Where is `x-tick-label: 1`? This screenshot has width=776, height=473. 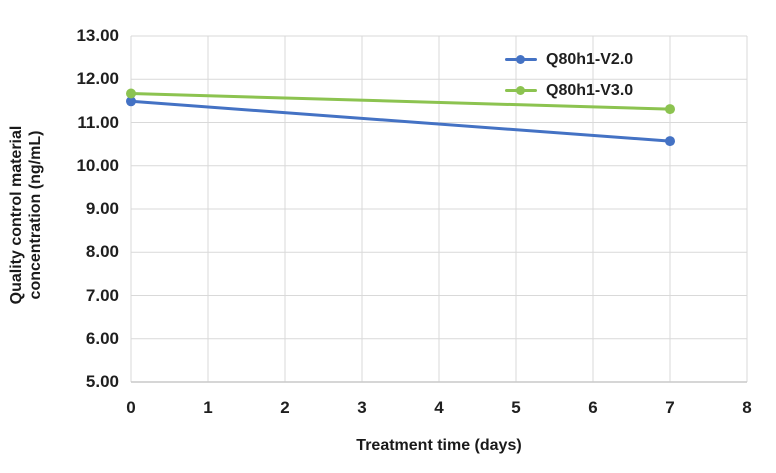 x-tick-label: 1 is located at coordinates (208, 407).